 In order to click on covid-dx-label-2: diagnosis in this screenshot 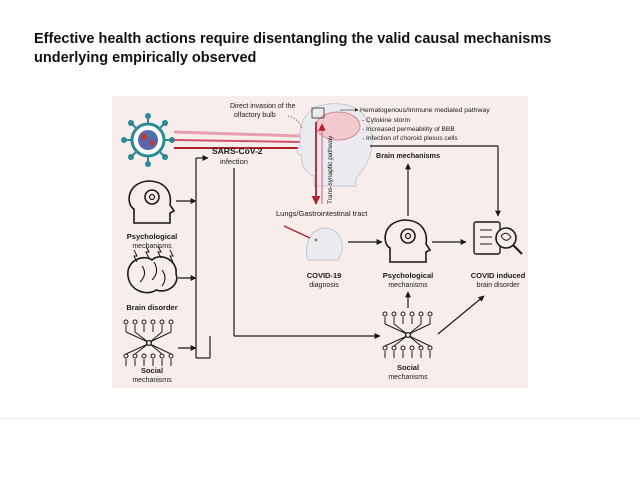, I will do `click(324, 285)`.